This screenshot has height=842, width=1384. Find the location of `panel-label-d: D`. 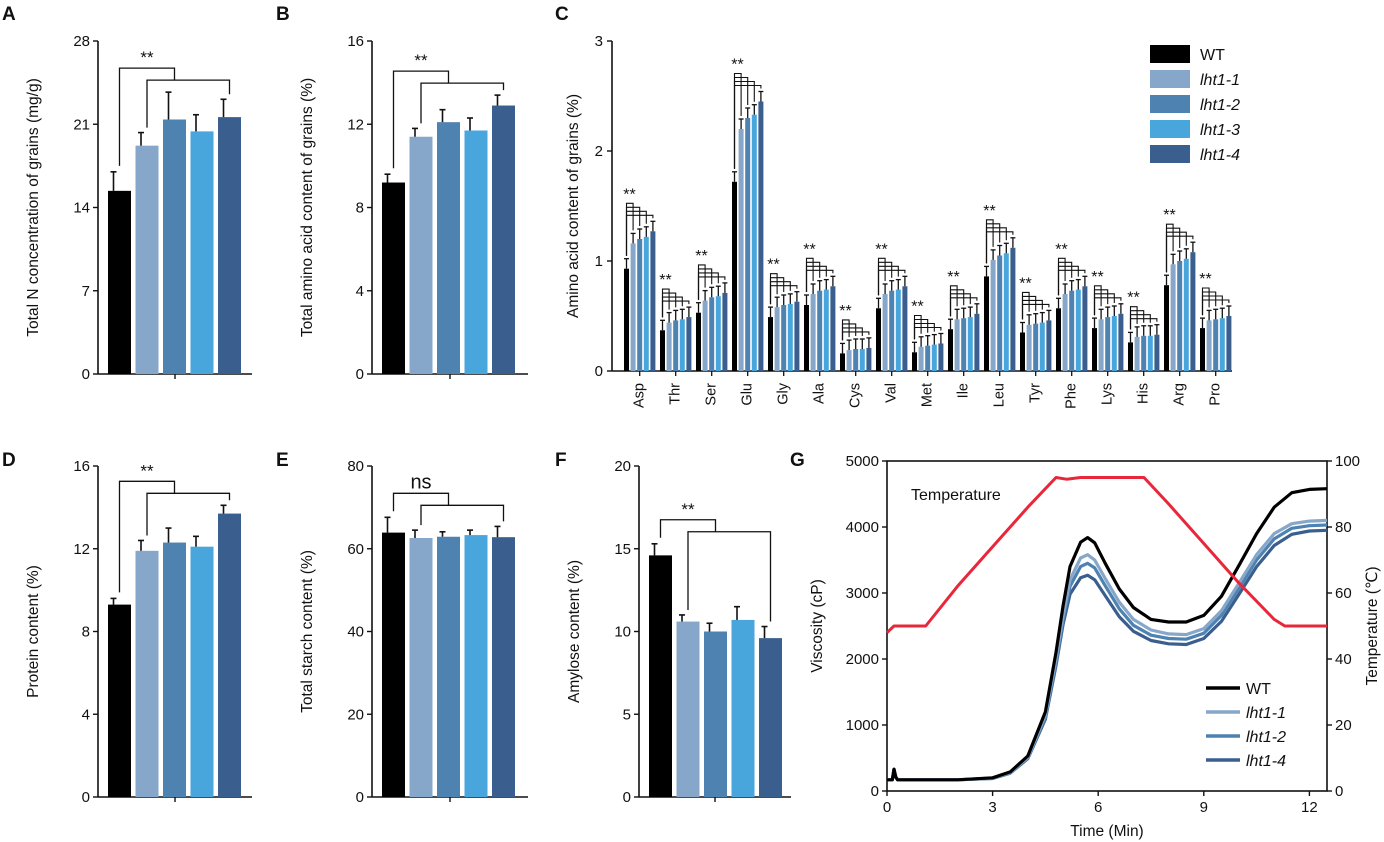

panel-label-d: D is located at coordinates (9, 460).